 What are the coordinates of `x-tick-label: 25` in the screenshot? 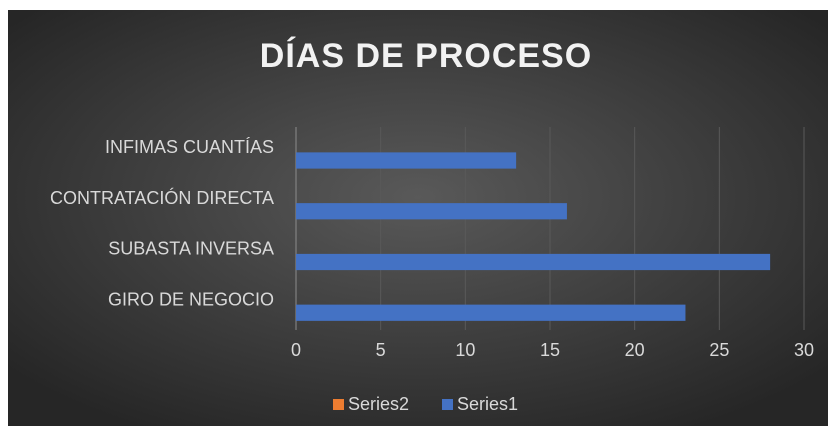 It's located at (719, 350).